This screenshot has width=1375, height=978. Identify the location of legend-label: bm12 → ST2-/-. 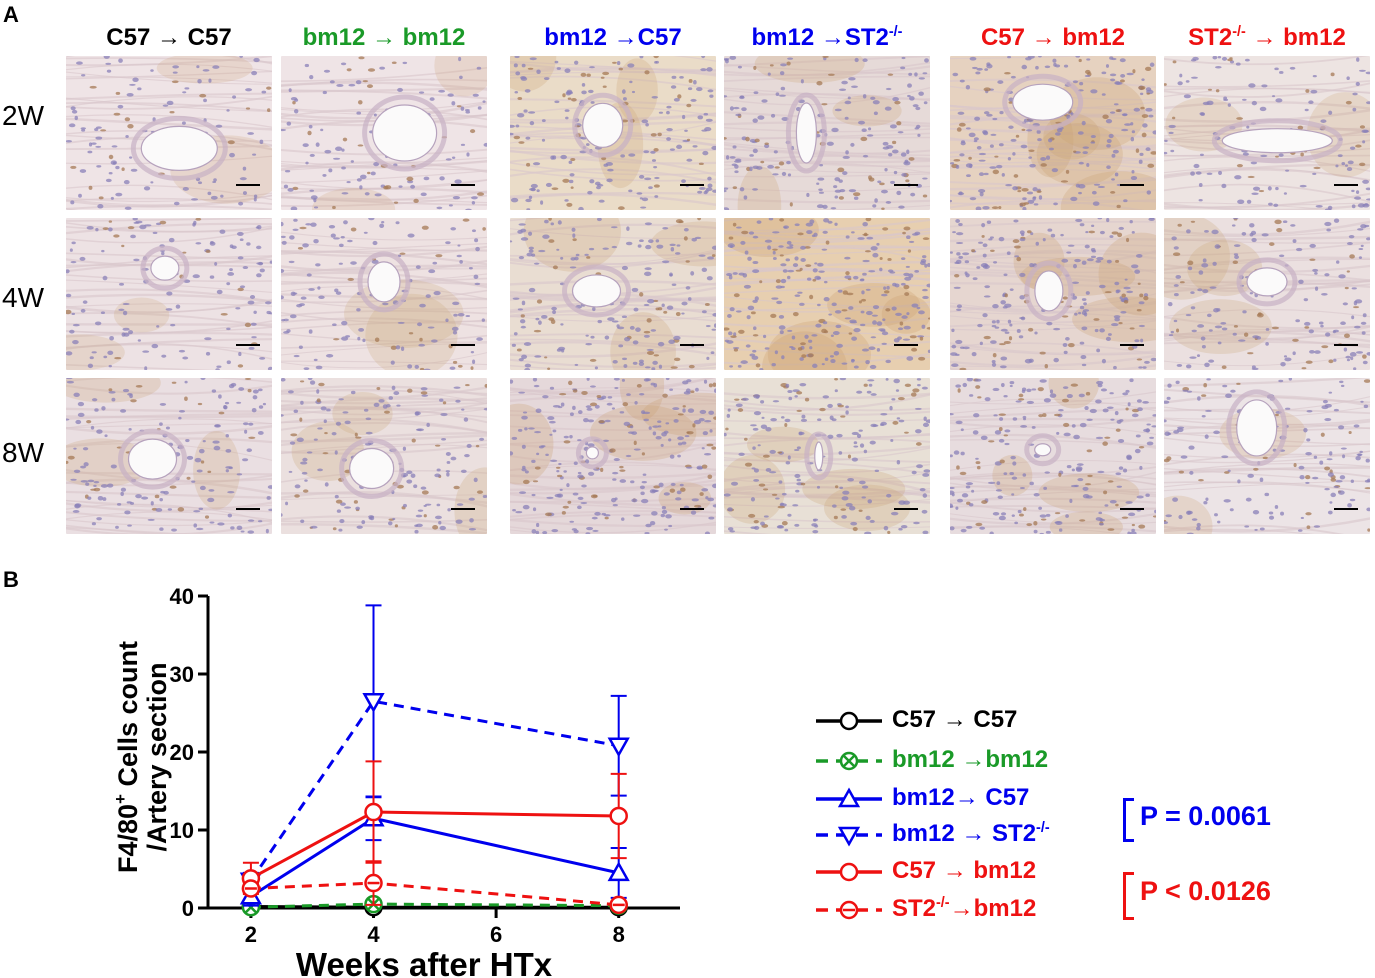
(971, 833).